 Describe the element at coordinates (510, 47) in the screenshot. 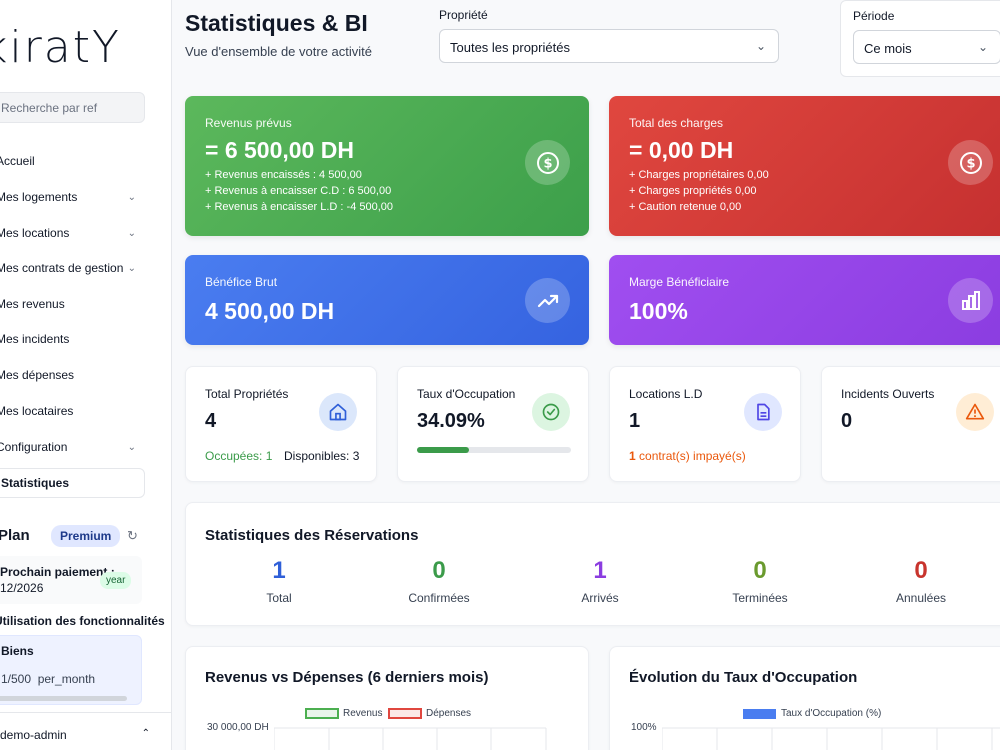

I see `property-select-value: Toutes les propriétés` at that location.